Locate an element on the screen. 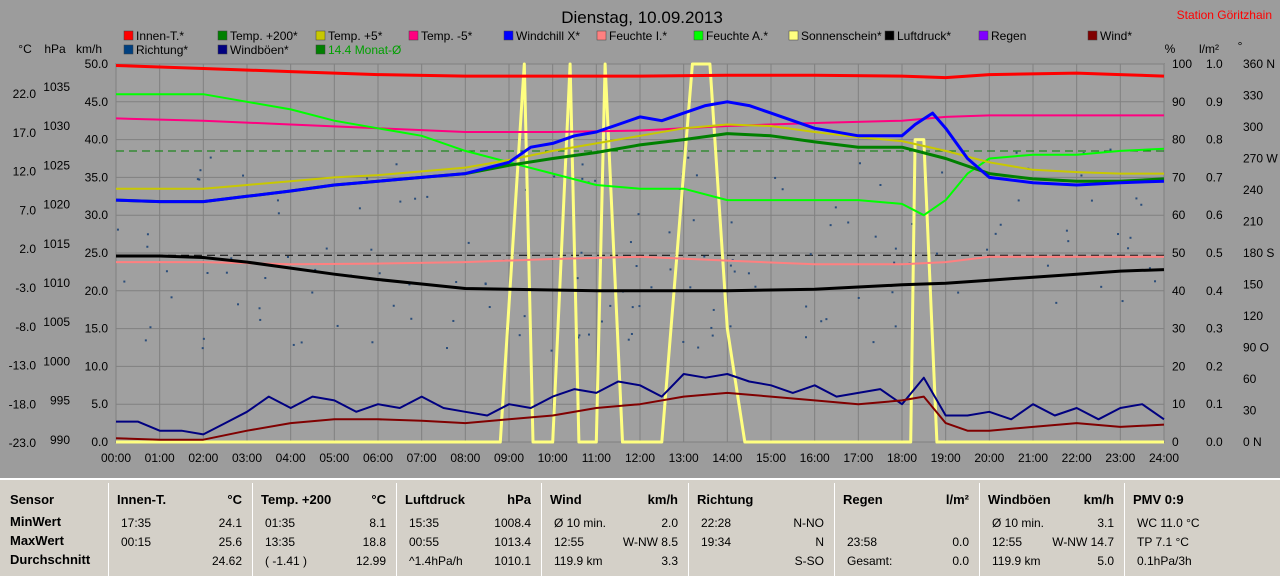  druck-title: Luftdruck is located at coordinates (435, 499).